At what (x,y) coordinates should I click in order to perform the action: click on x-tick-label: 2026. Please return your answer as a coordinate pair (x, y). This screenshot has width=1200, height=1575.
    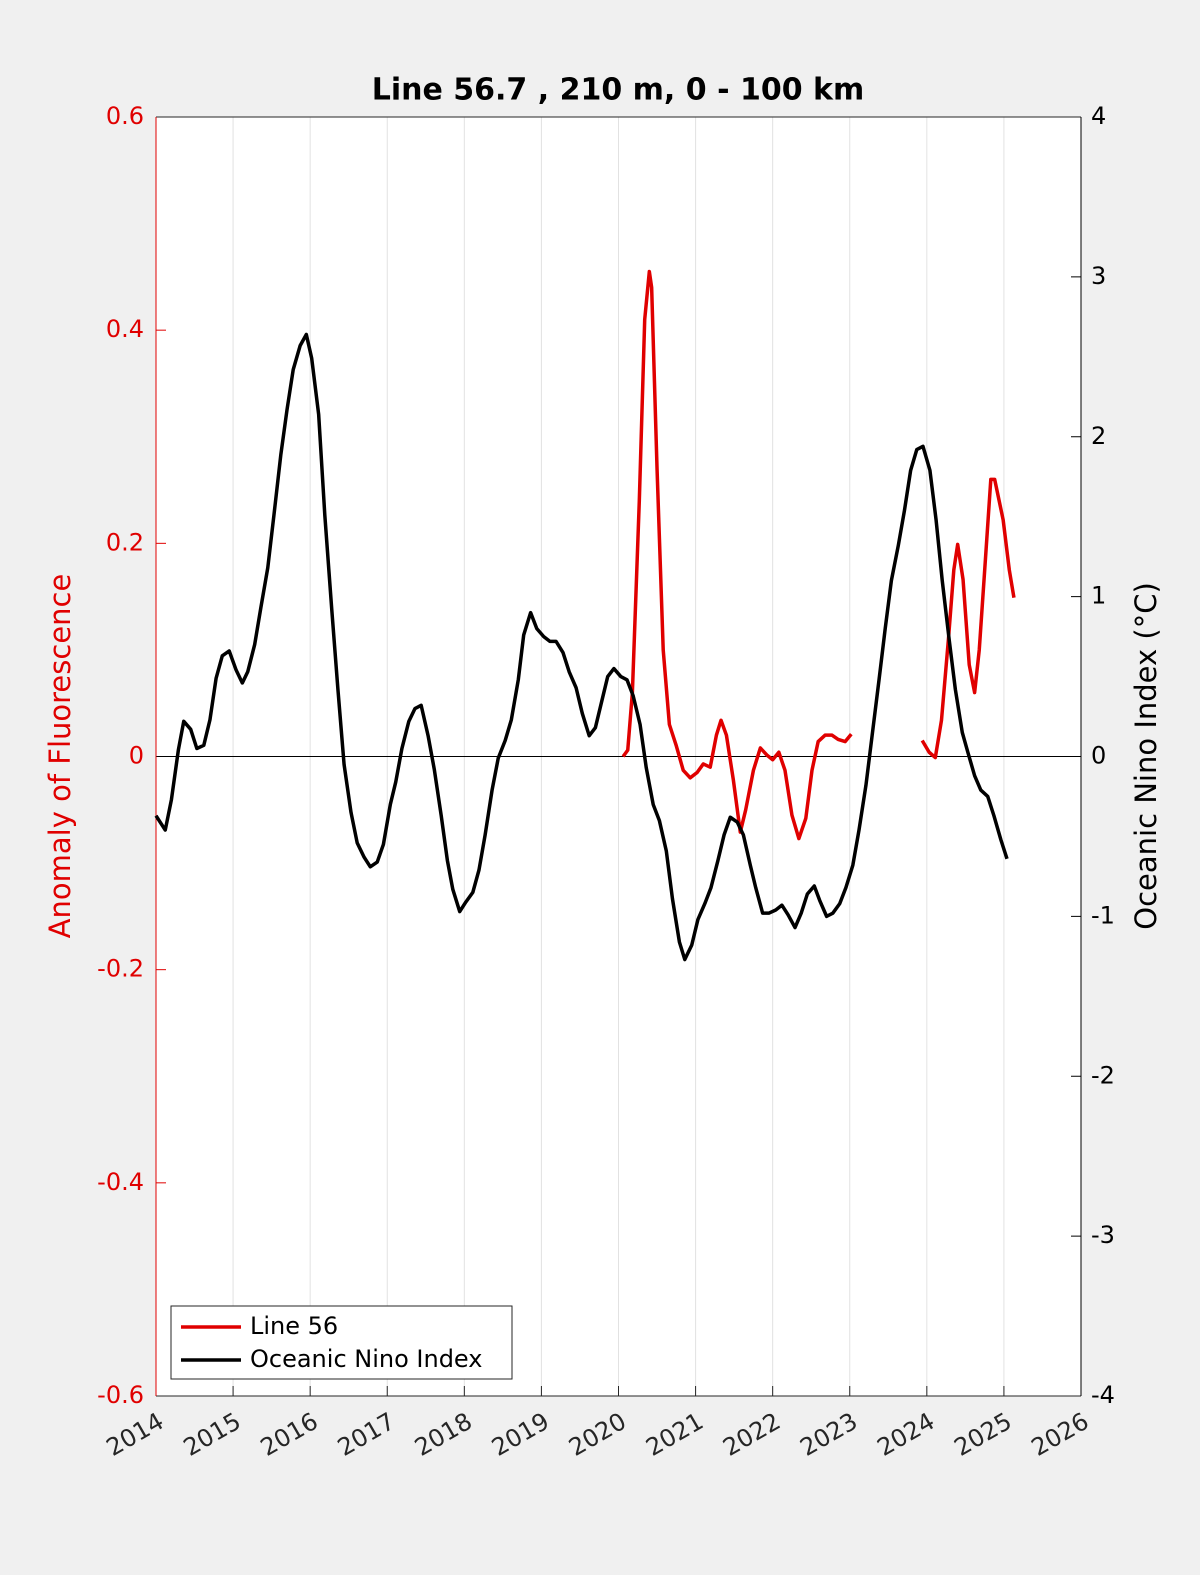
    Looking at the image, I should click on (1060, 1434).